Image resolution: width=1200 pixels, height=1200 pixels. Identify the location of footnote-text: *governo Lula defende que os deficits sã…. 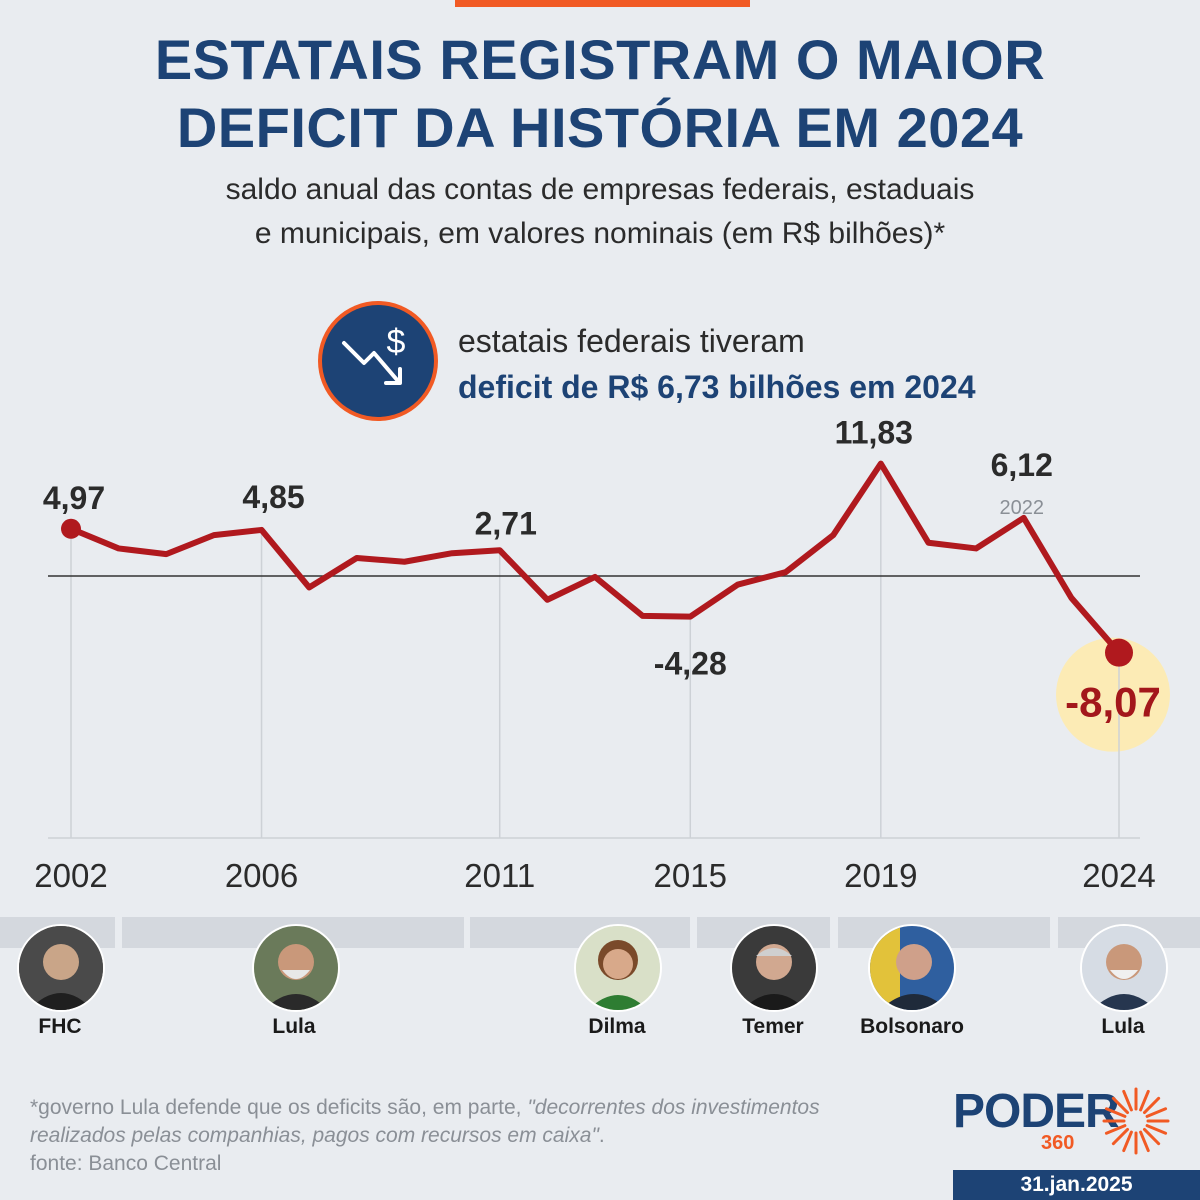
(425, 1121).